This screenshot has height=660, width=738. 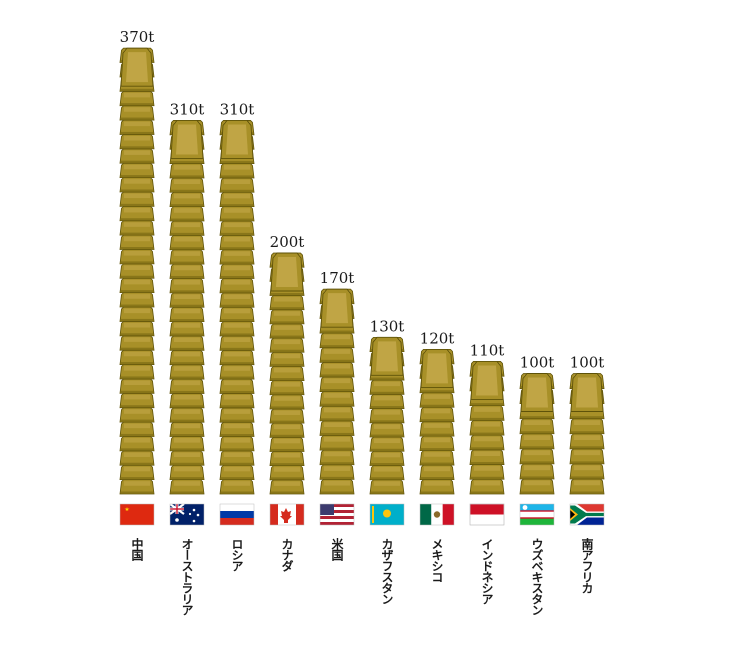 What do you see at coordinates (437, 412) in the screenshot?
I see `bar-7: 120t` at bounding box center [437, 412].